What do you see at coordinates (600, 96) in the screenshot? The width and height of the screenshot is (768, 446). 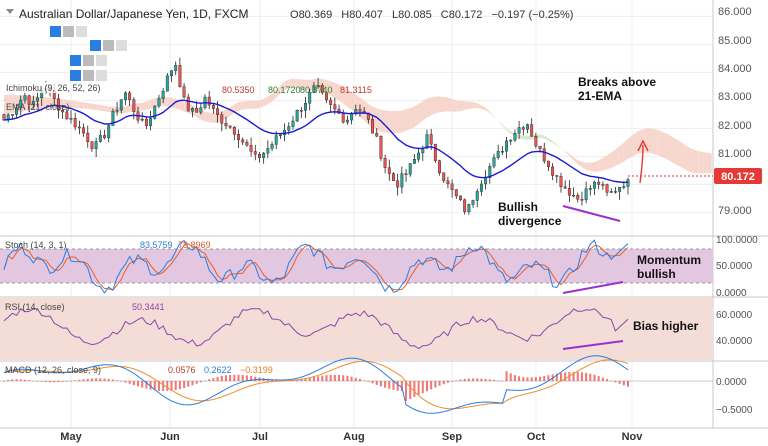 I see `annotation-breaks: 21-EMA` at bounding box center [600, 96].